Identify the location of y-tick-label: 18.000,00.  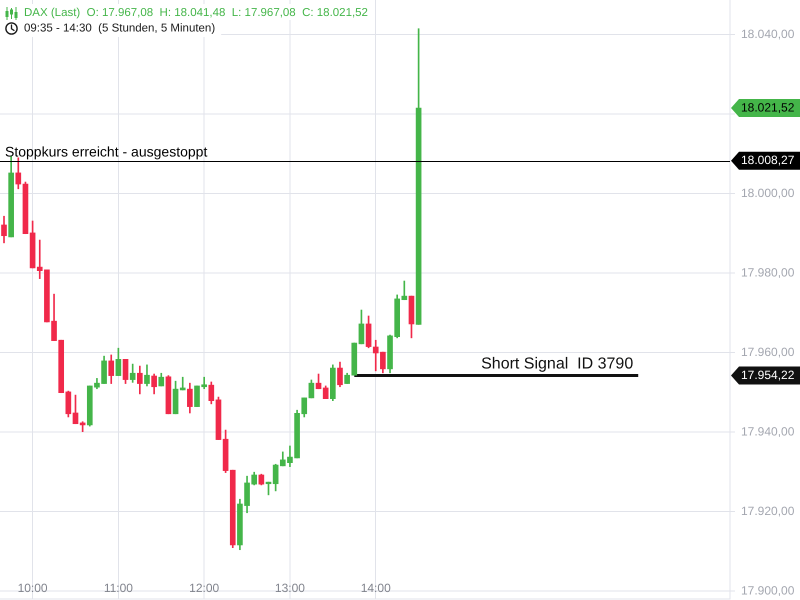
(768, 193).